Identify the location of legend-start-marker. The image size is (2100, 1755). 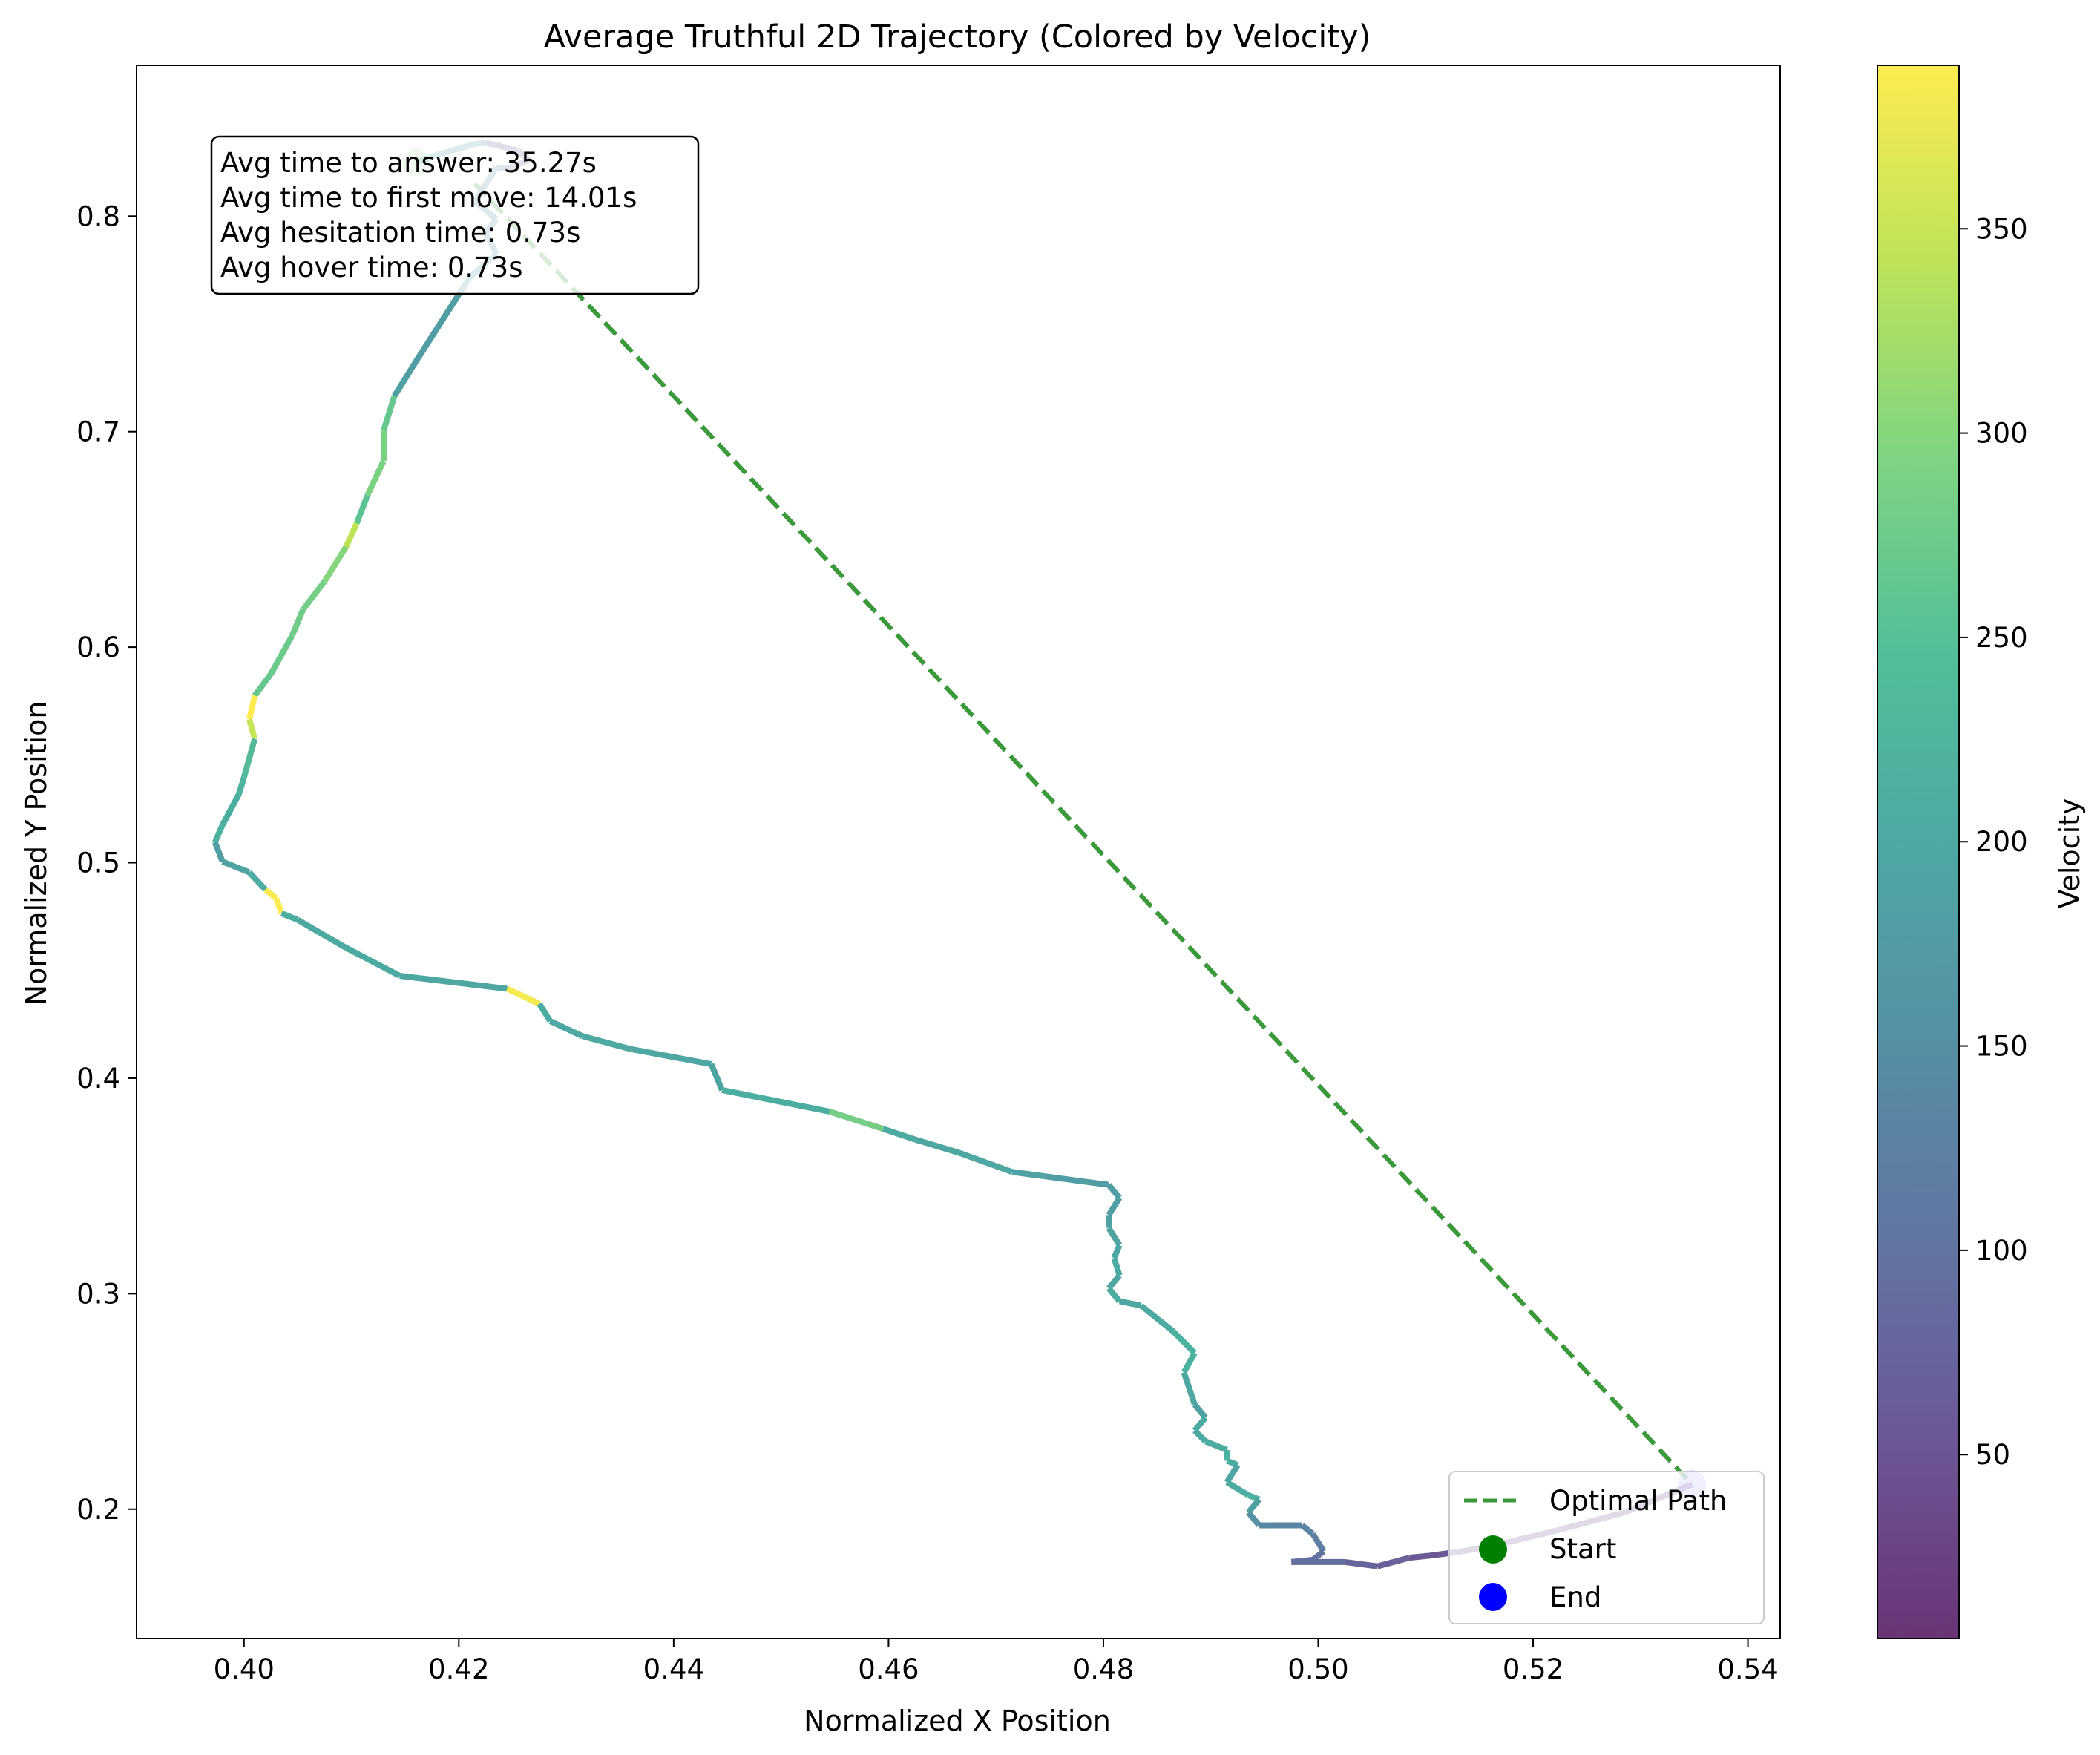
(1493, 1549).